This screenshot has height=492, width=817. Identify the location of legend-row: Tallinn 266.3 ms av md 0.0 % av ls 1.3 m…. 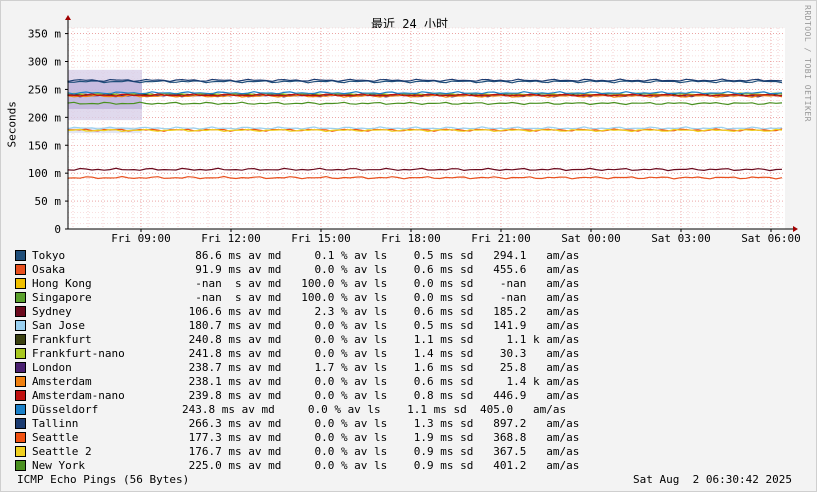
(297, 424).